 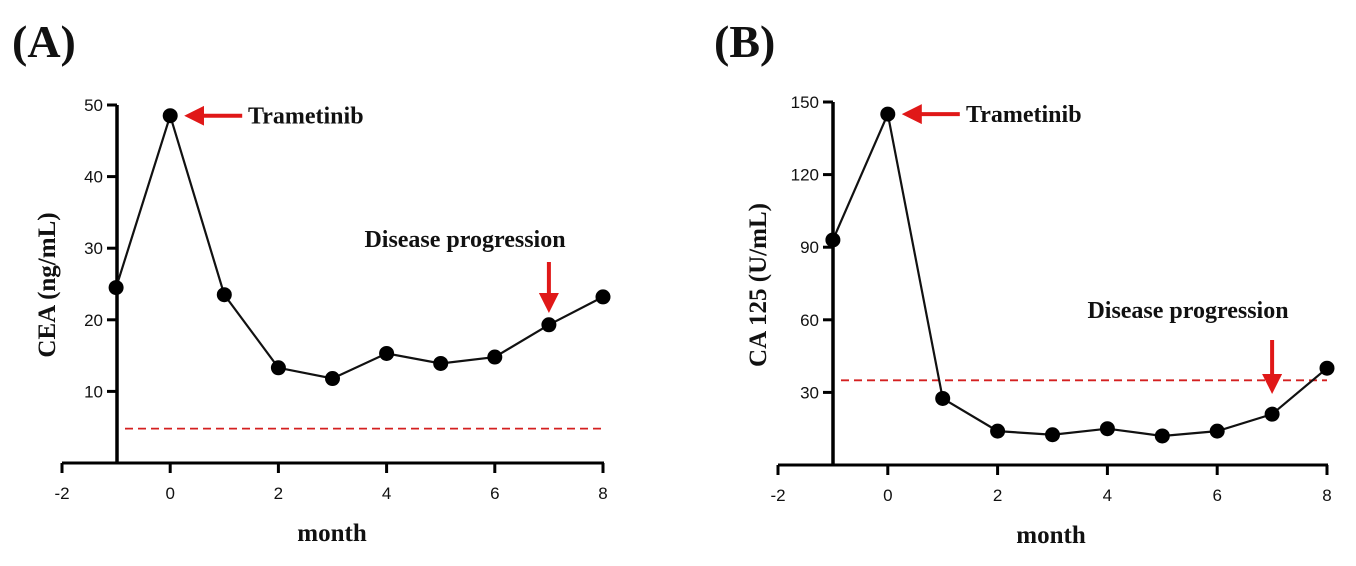 I want to click on panel-a-y-axis-title: CEA (ng/mL), so click(x=47, y=284).